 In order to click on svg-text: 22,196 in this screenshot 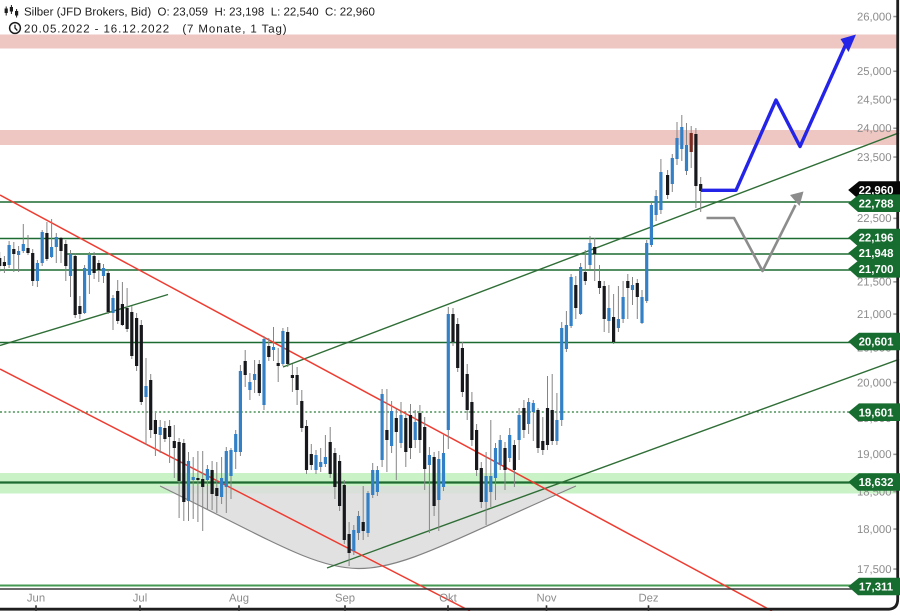, I will do `click(876, 239)`.